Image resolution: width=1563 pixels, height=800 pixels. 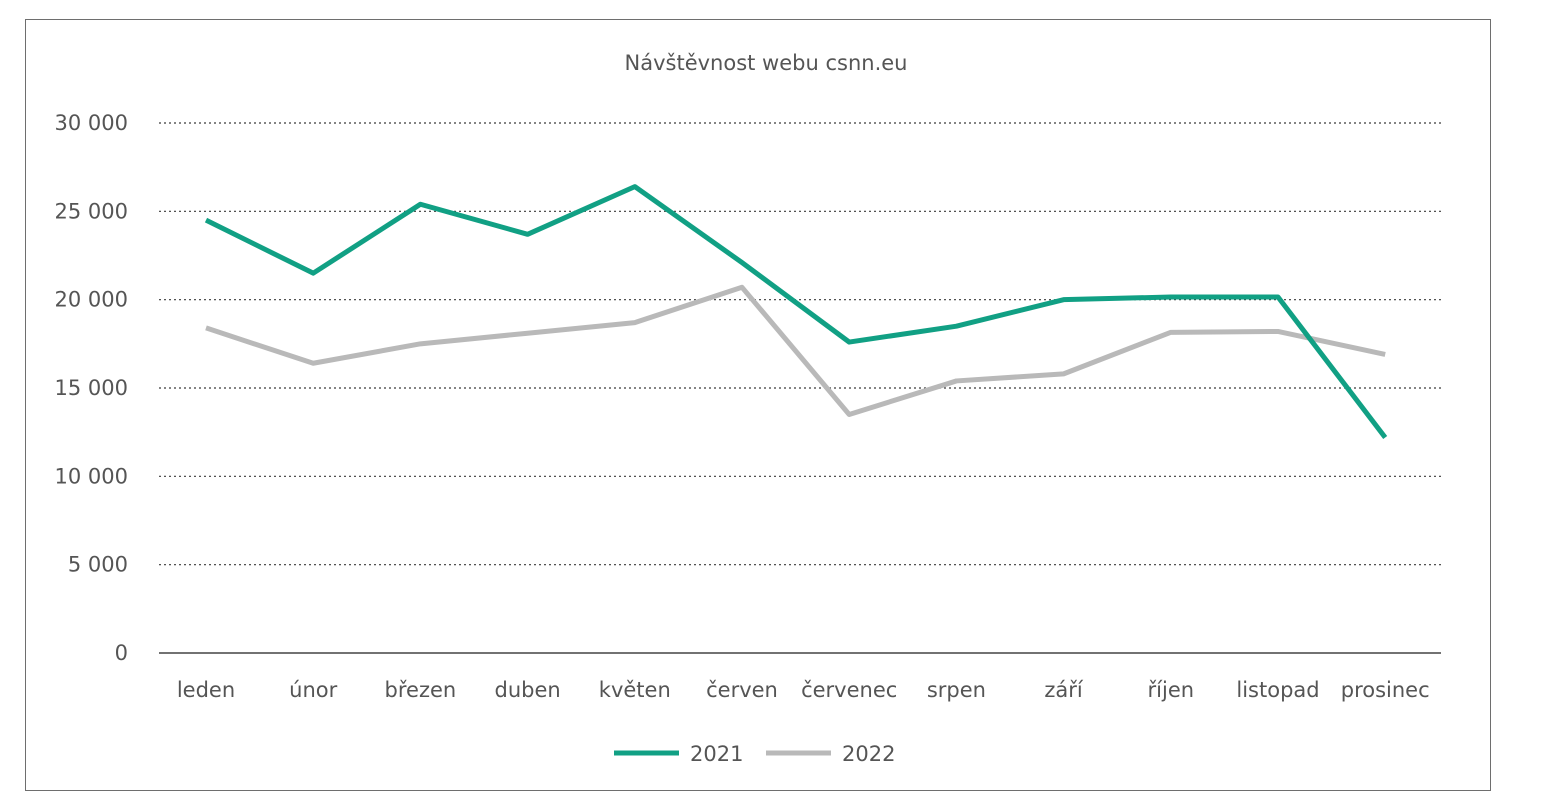 I want to click on x-tick-label: srpen, so click(x=956, y=690).